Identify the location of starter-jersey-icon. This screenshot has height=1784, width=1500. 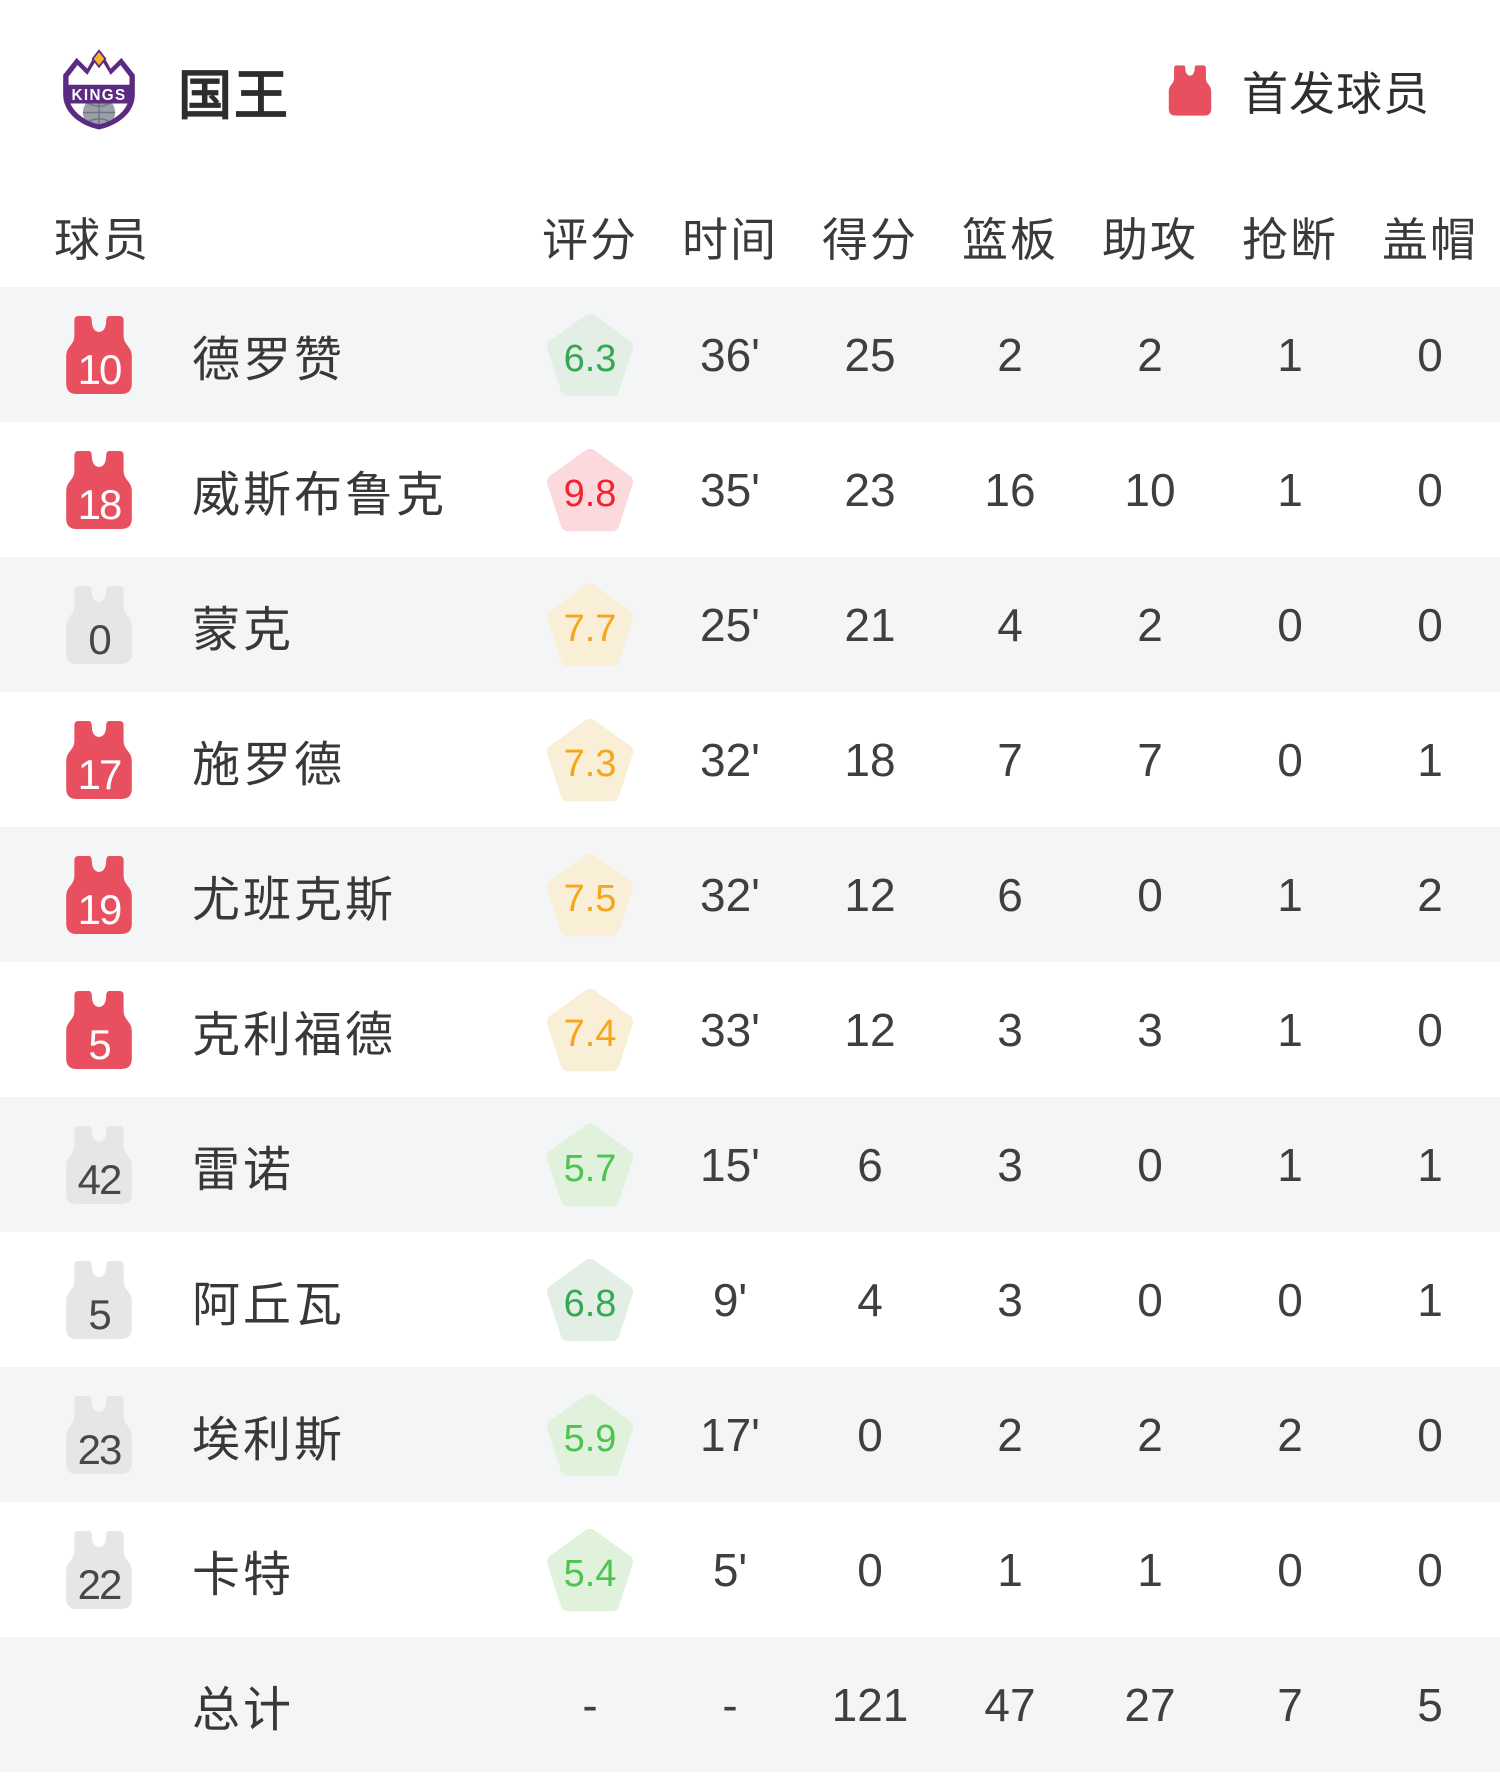
(1190, 90).